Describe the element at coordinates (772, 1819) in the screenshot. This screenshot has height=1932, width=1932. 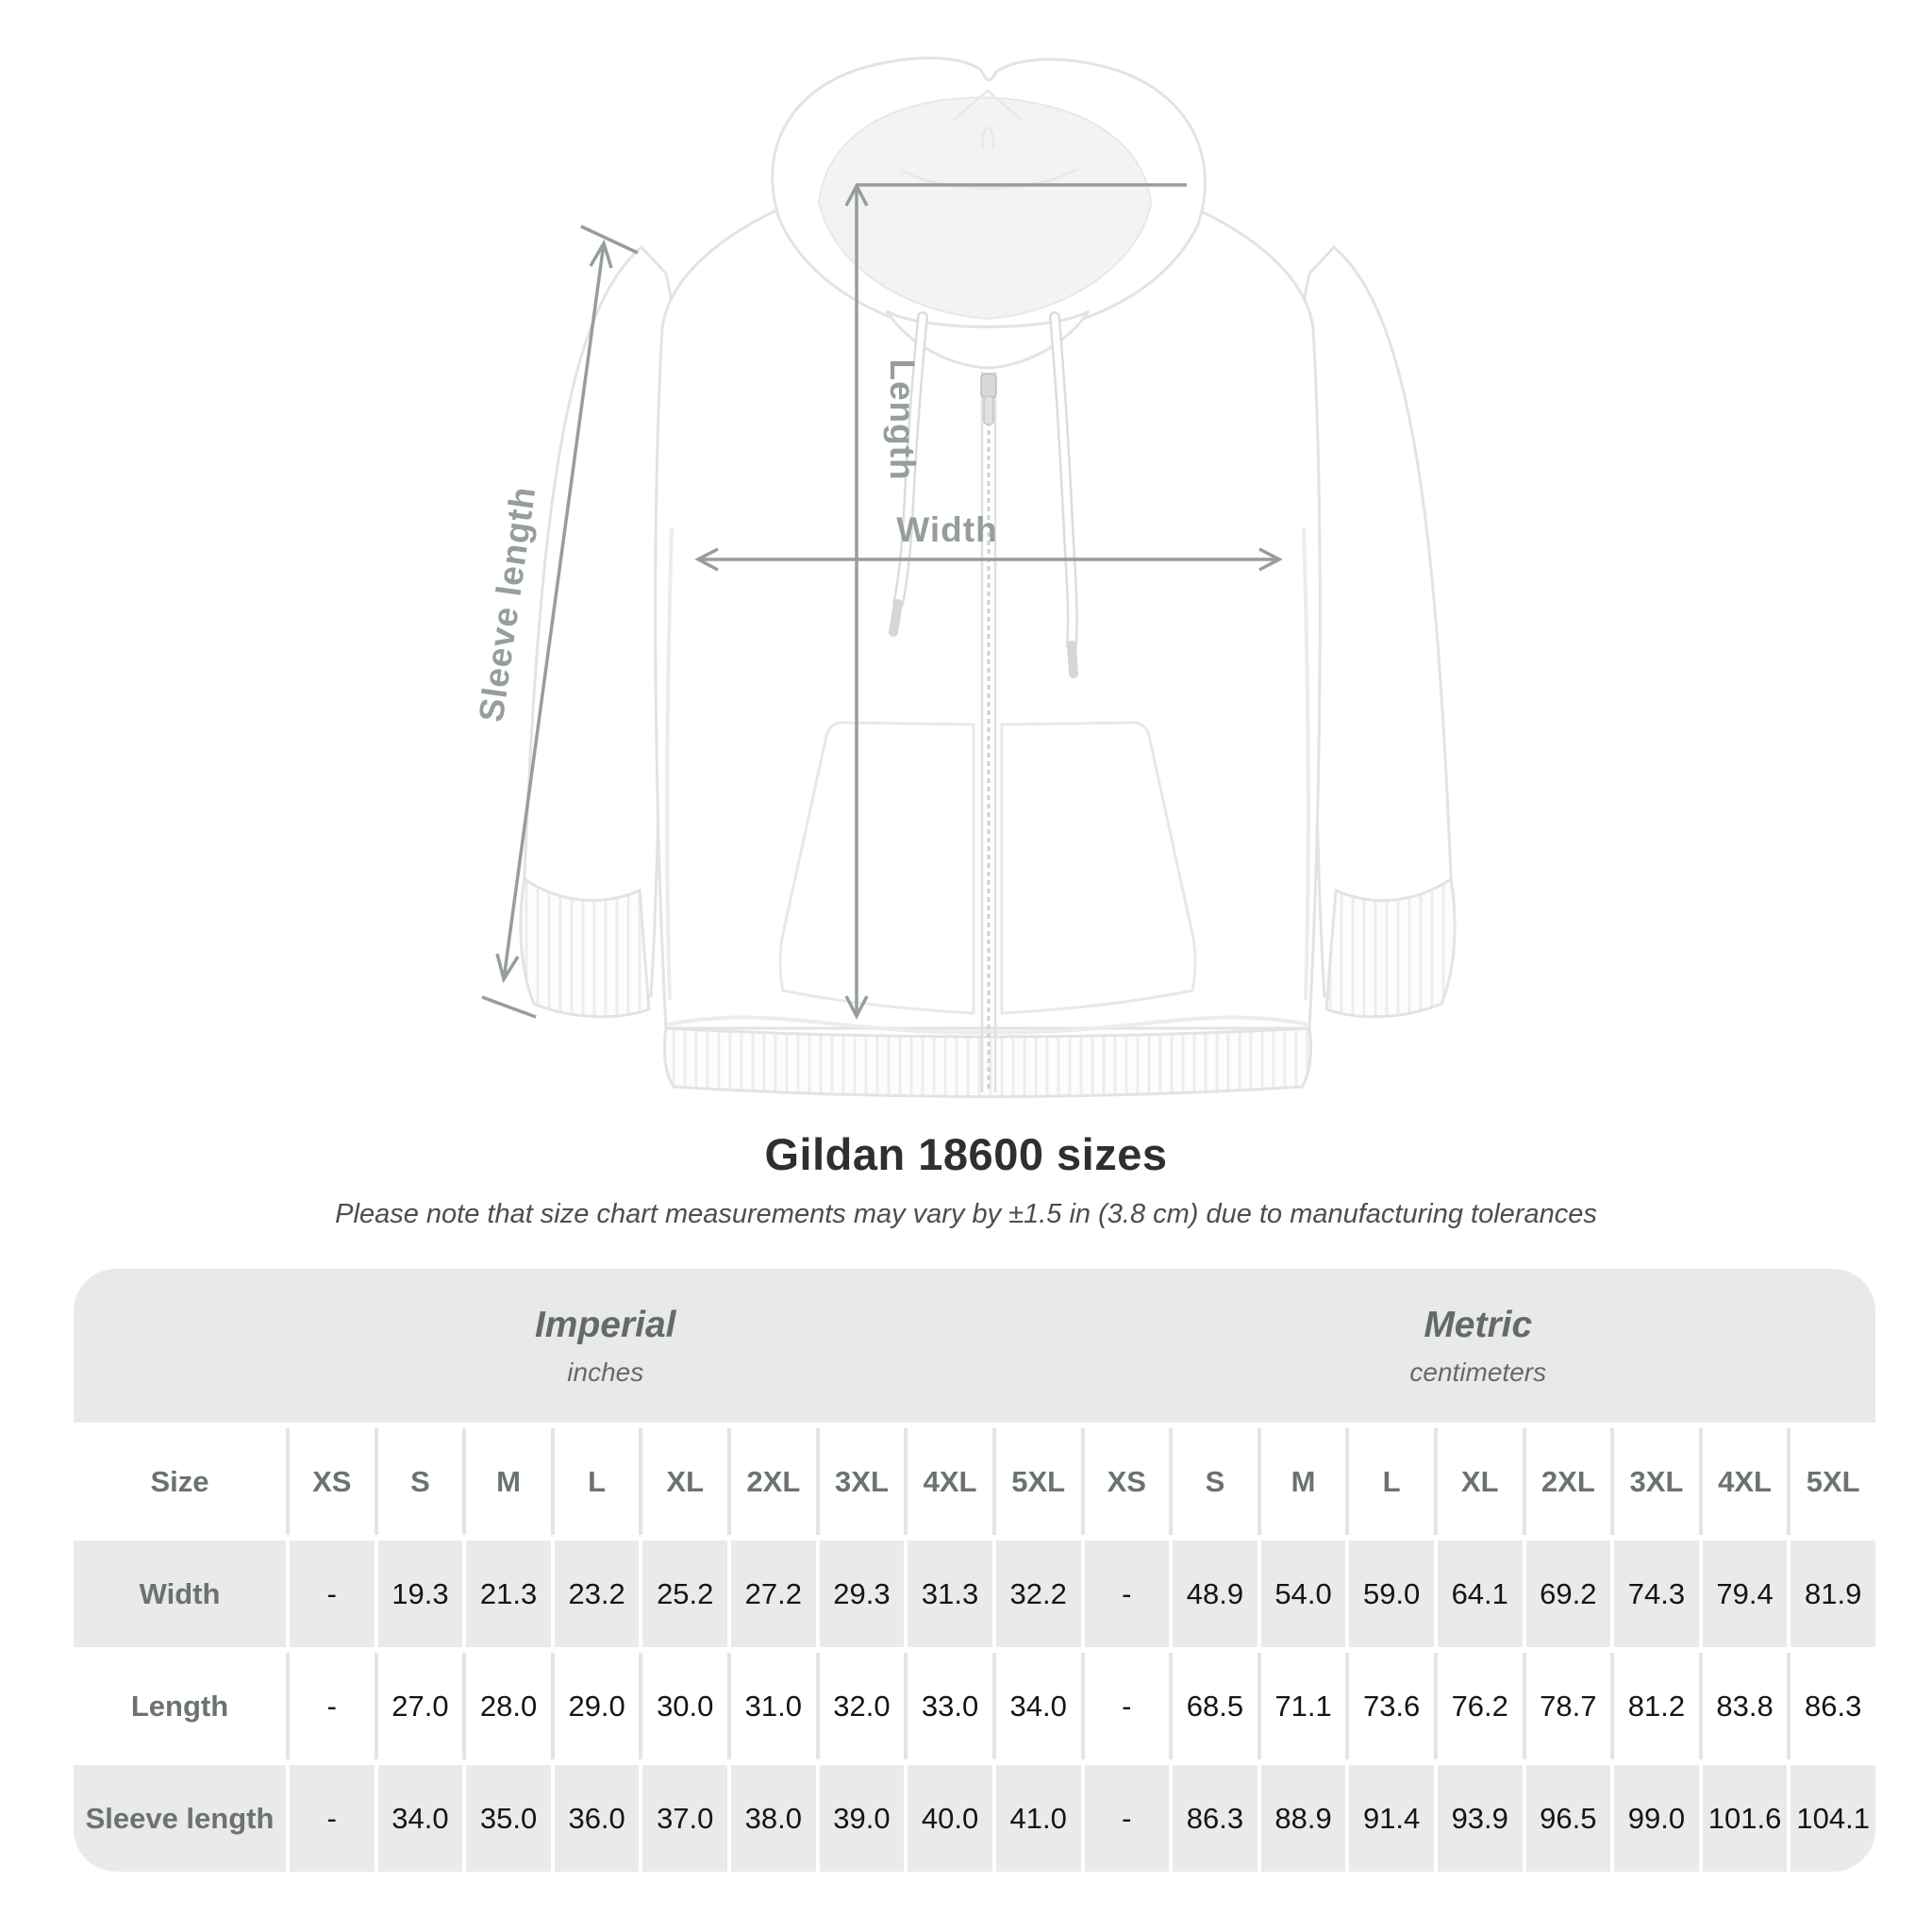
I see `value-cell: 38.0` at that location.